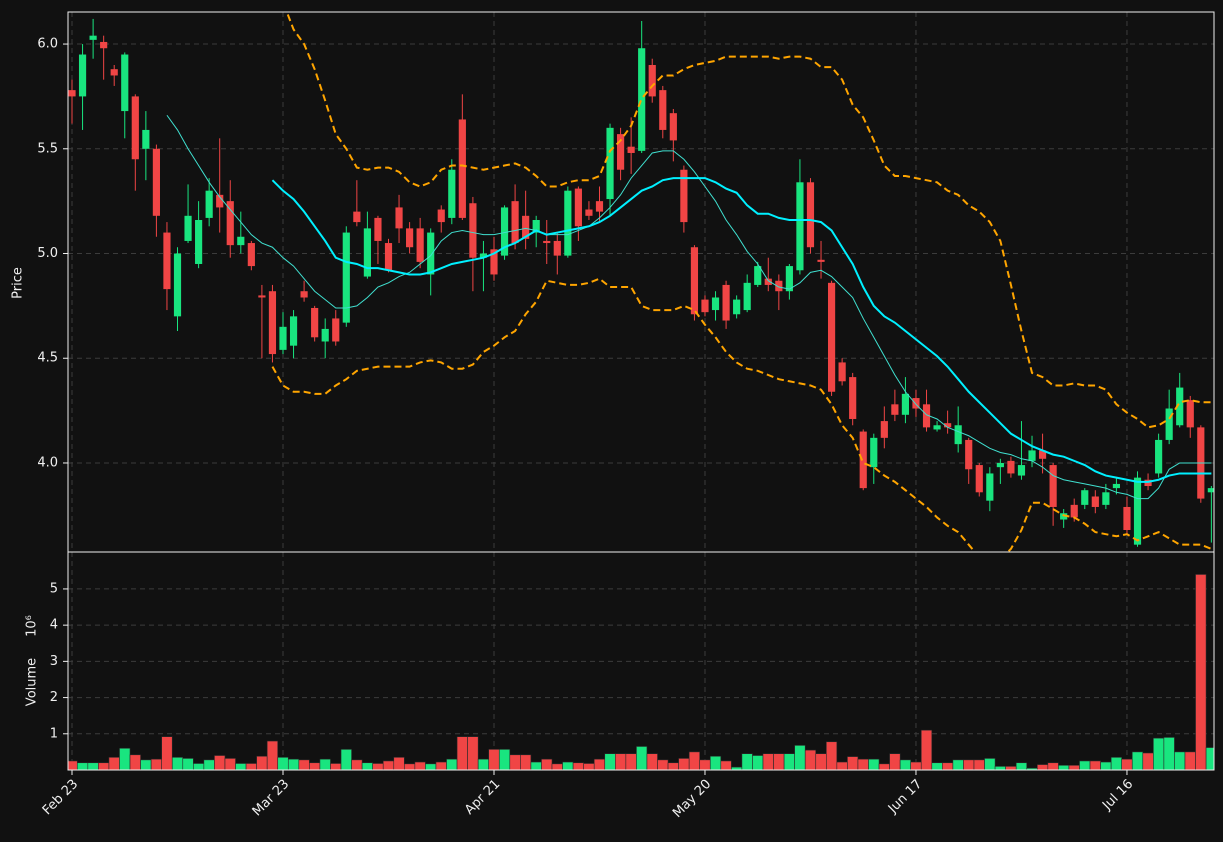 The width and height of the screenshot is (1223, 842). I want to click on y-tick-label: 1, so click(54, 733).